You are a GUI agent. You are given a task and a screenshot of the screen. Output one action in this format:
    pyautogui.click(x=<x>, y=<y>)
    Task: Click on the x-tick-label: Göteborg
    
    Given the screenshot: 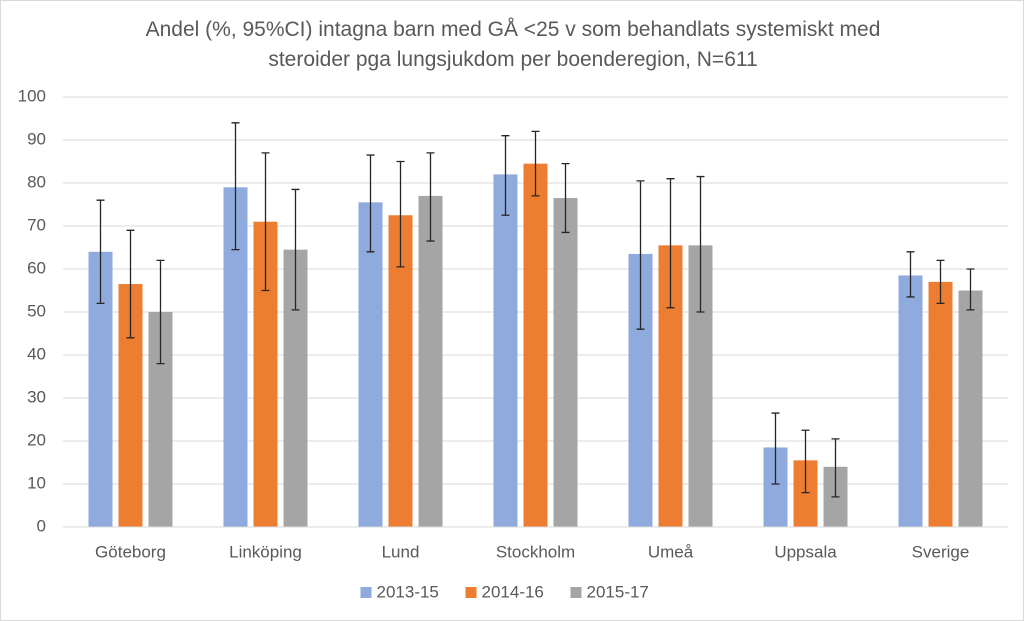 What is the action you would take?
    pyautogui.click(x=130, y=551)
    